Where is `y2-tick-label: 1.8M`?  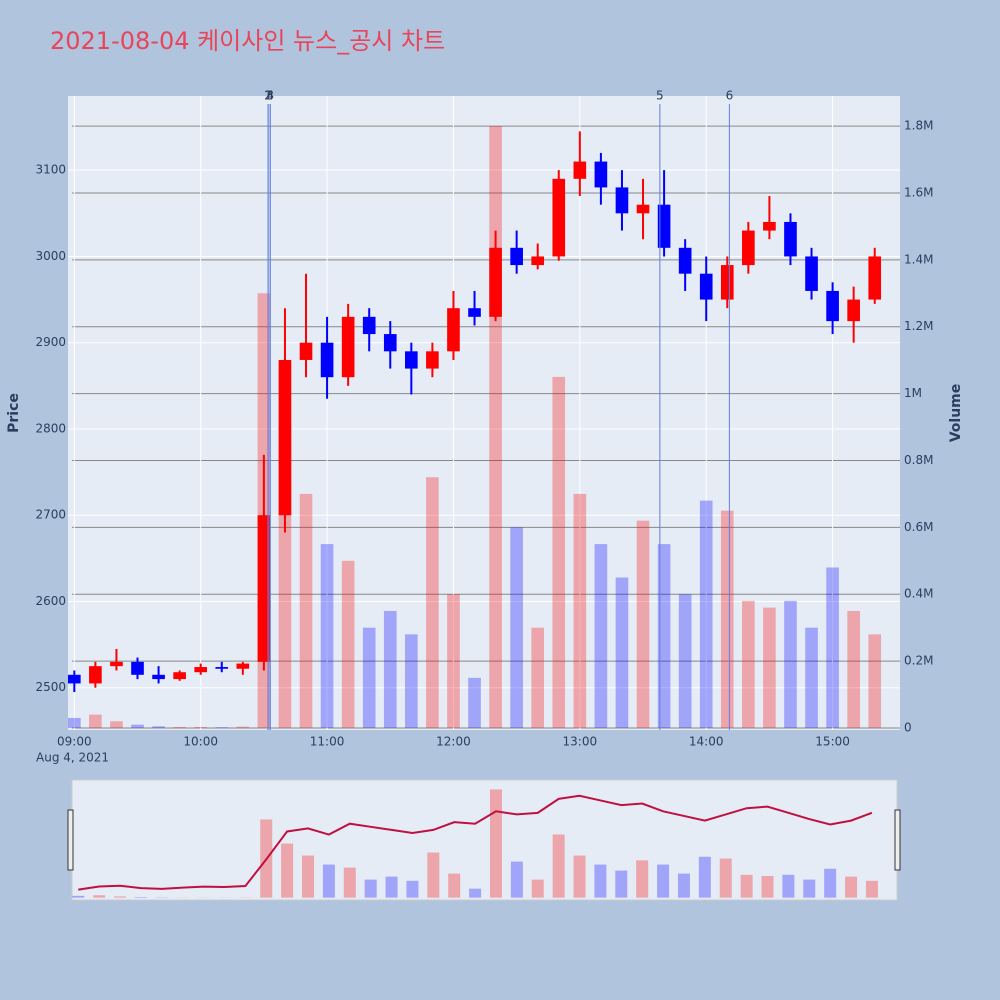 y2-tick-label: 1.8M is located at coordinates (918, 126).